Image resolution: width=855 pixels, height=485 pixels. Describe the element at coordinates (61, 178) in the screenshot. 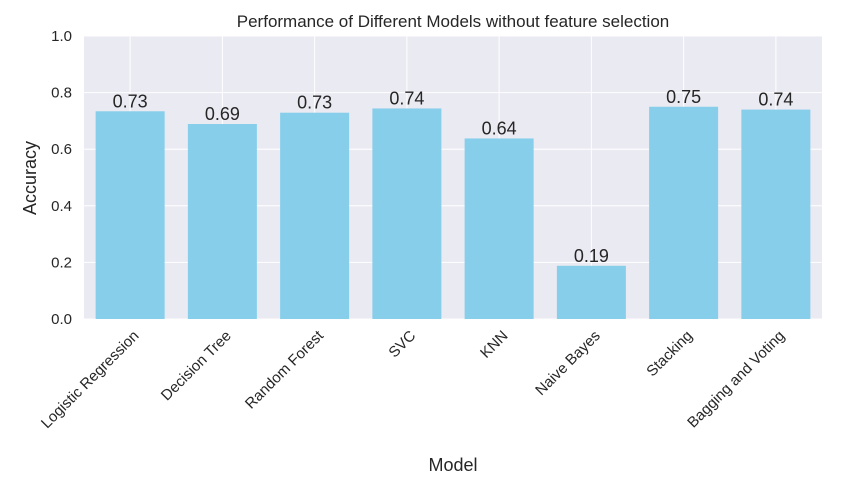

I see `y-tick-labels: 0.0 0.2 0.4 0.6 0.8 1.0` at that location.